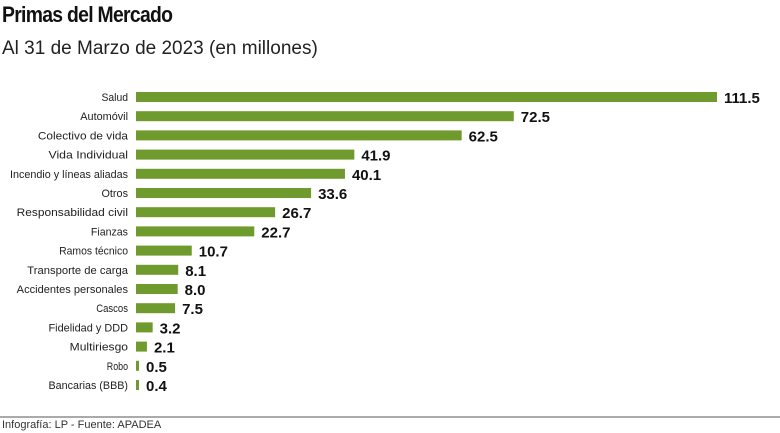 This screenshot has height=433, width=780. What do you see at coordinates (156, 367) in the screenshot?
I see `value-label: 0.5` at bounding box center [156, 367].